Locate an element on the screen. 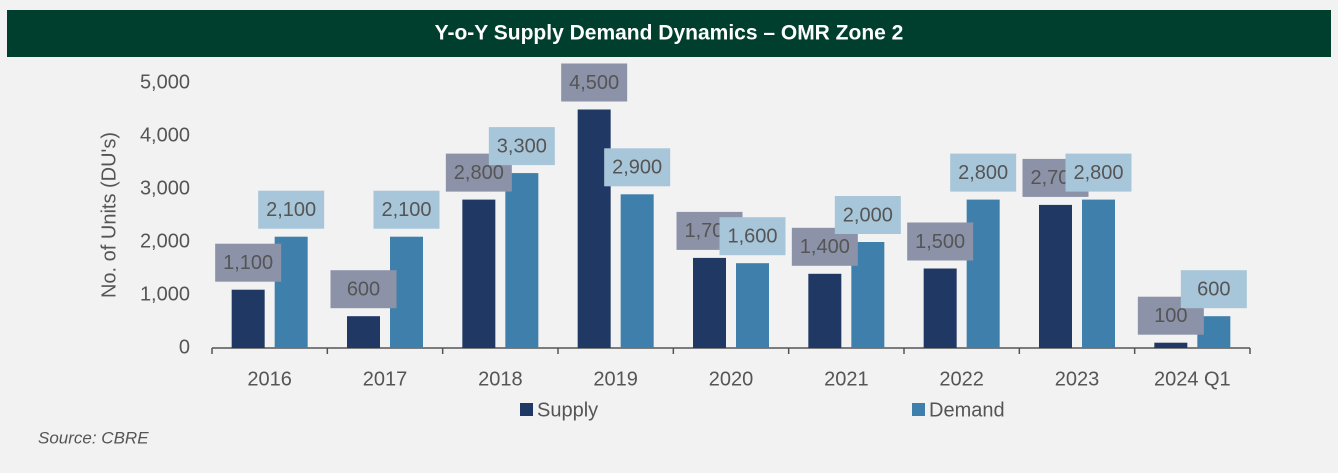  title-bar is located at coordinates (669, 33).